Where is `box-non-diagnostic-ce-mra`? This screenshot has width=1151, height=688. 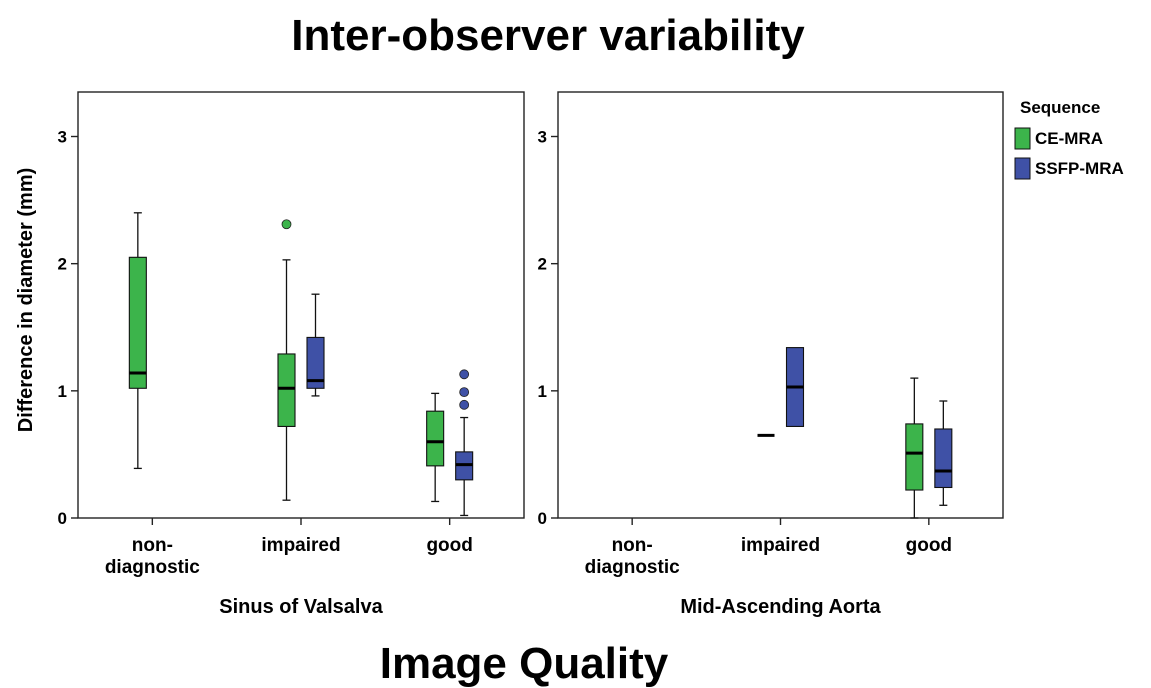
box-non-diagnostic-ce-mra is located at coordinates (137, 341).